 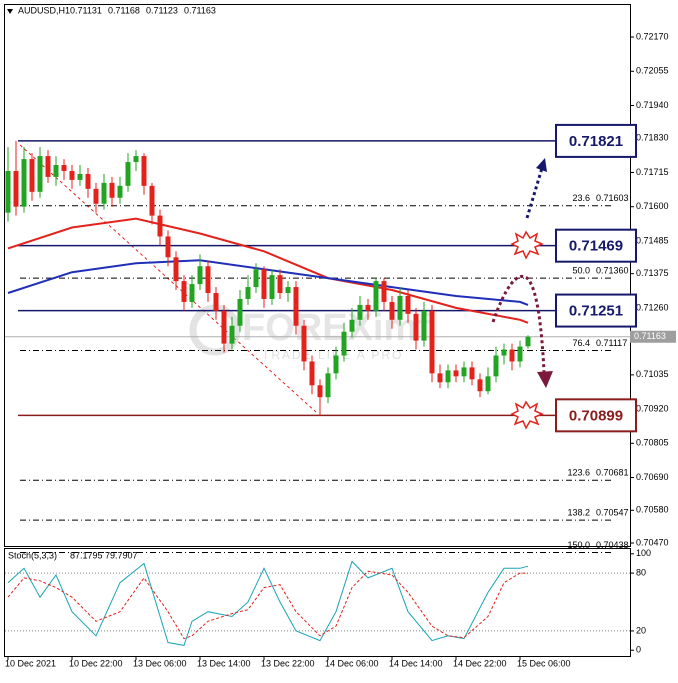 What do you see at coordinates (652, 138) in the screenshot?
I see `y-tick-label: 0.71830` at bounding box center [652, 138].